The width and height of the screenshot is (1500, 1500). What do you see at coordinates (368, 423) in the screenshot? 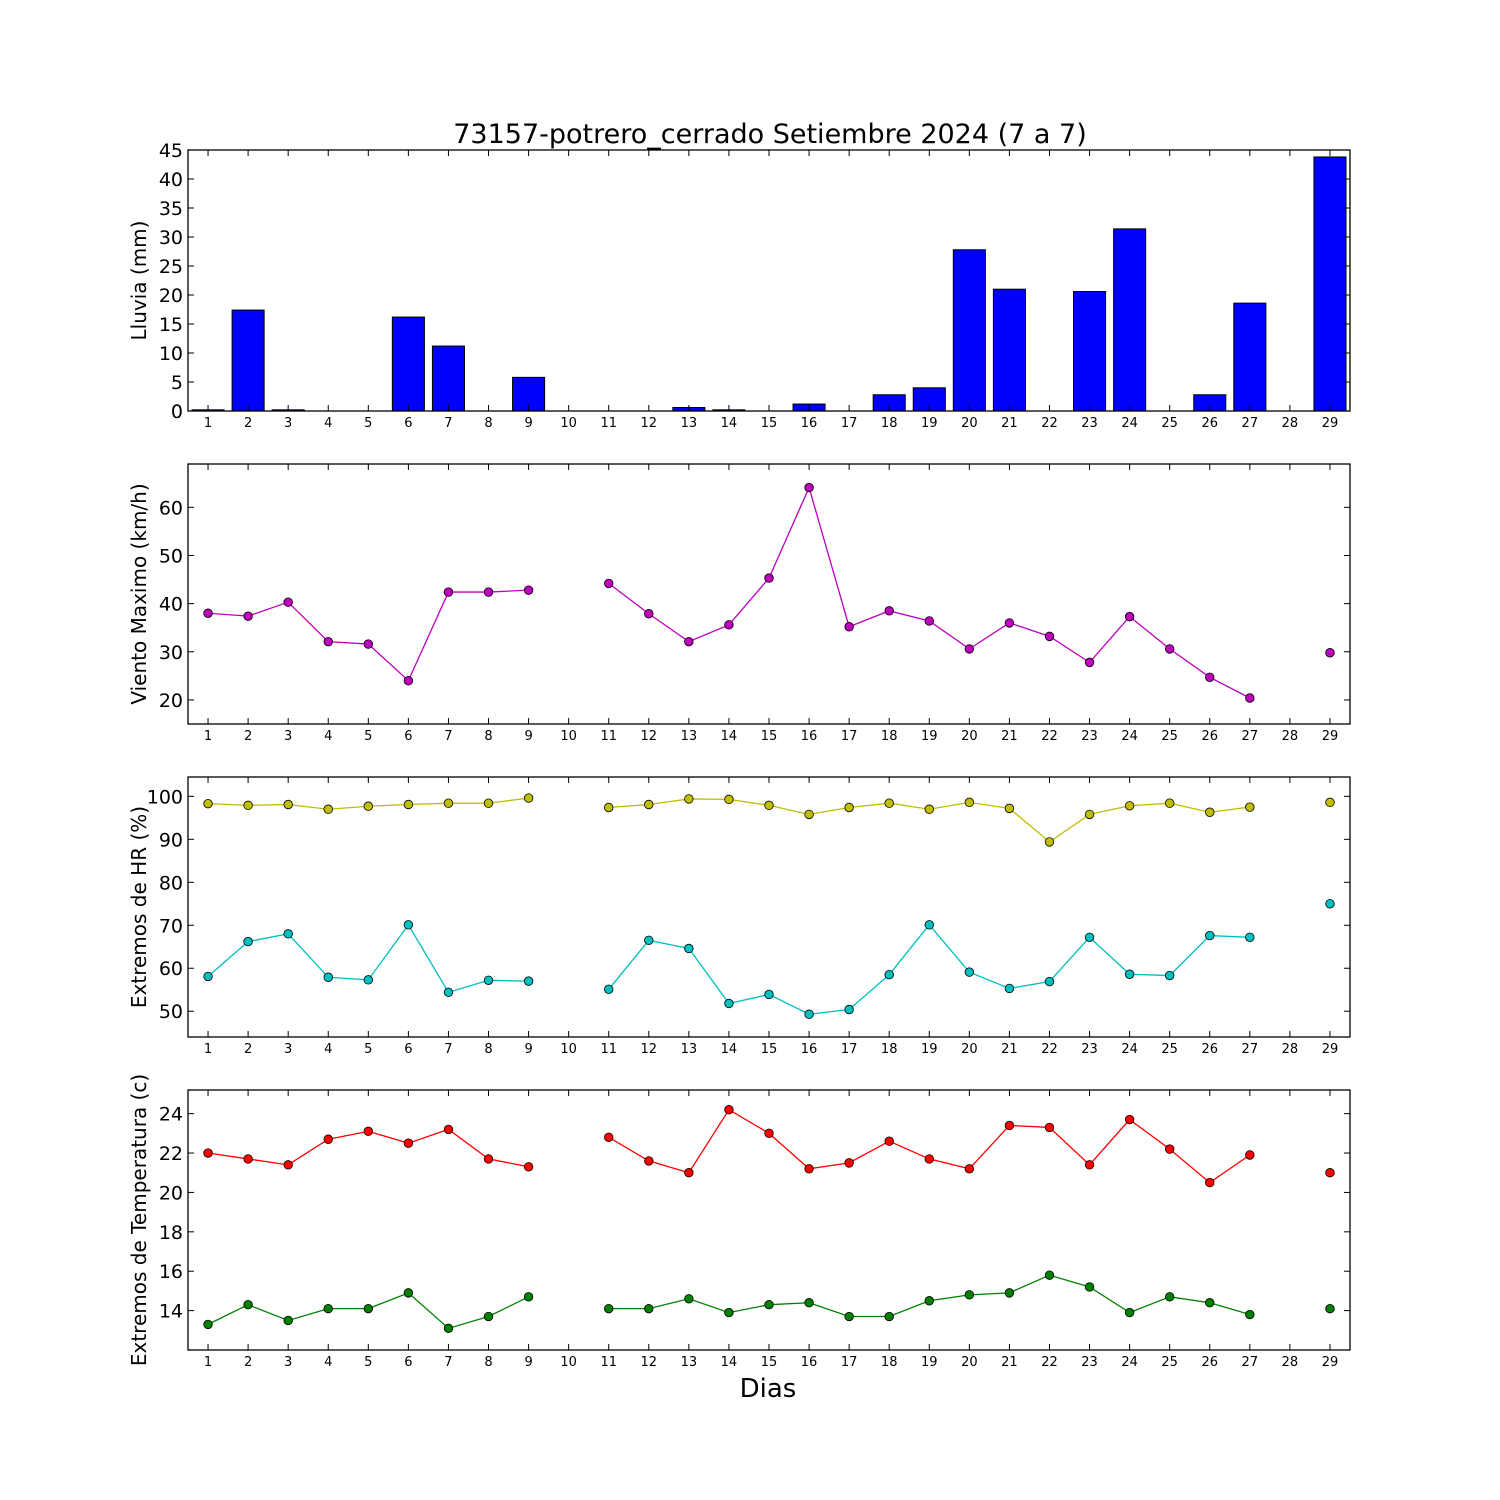
I see `x-tick-label: 5` at bounding box center [368, 423].